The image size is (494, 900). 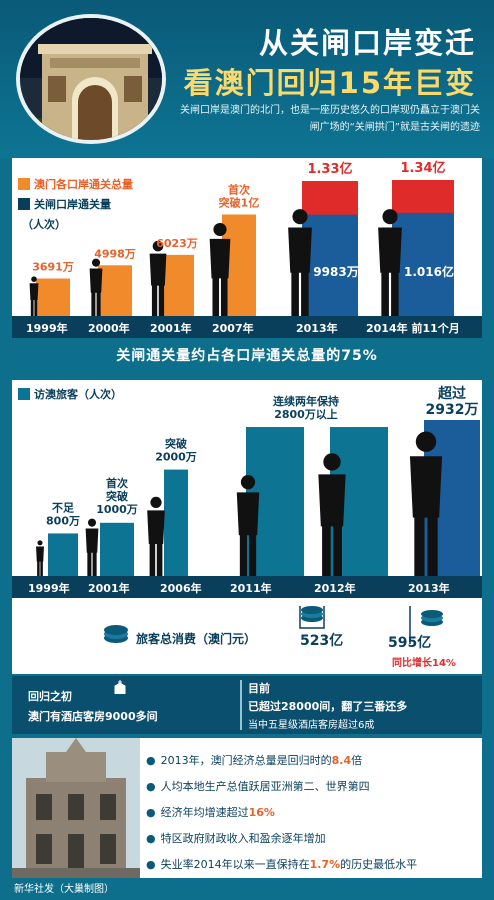 I want to click on fact-growth-text: 经济年均增速超过, so click(x=204, y=812).